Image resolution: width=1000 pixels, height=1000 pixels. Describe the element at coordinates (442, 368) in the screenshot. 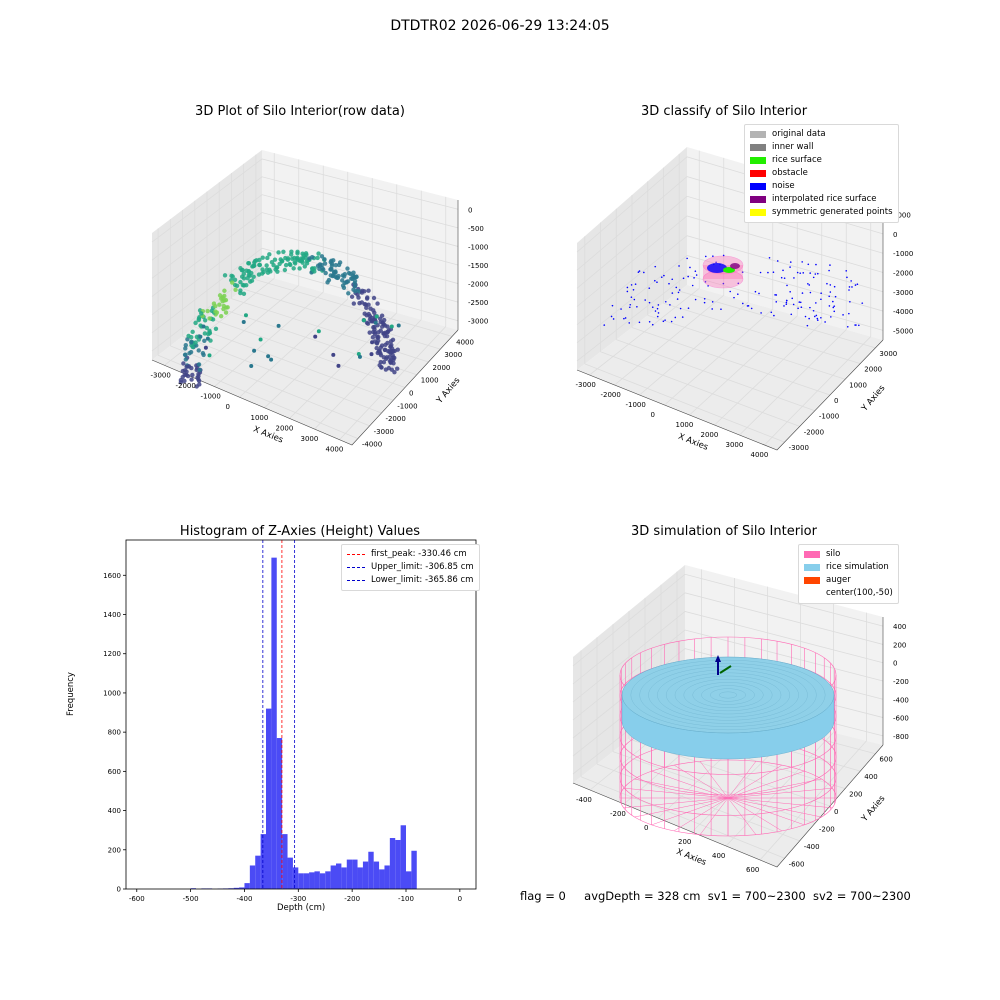

I see `y-tick-label: 2000` at that location.